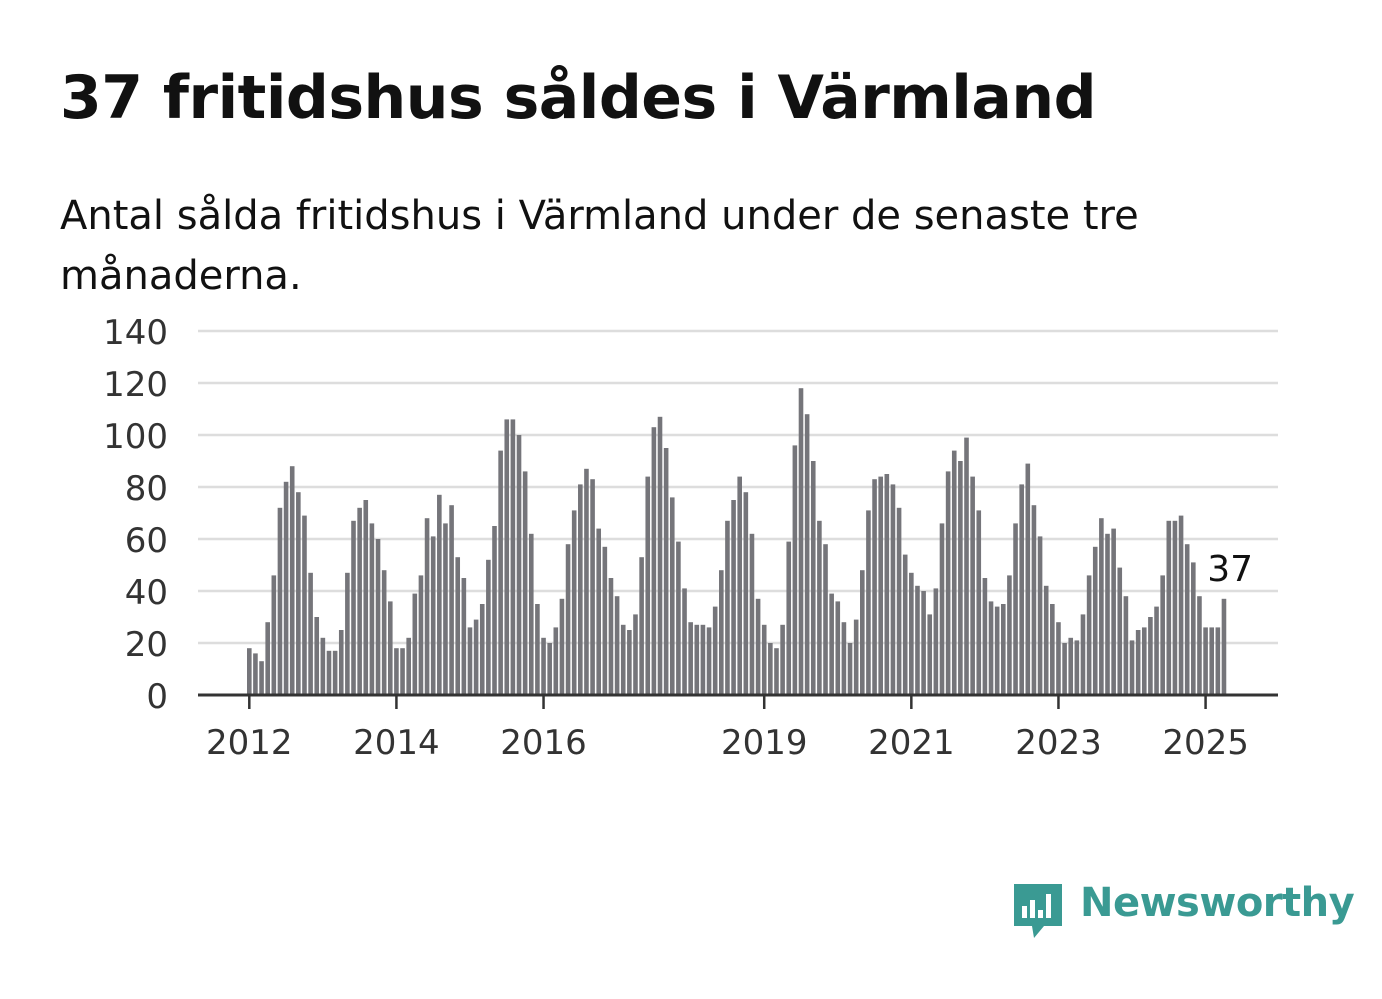  What do you see at coordinates (146, 645) in the screenshot?
I see `y-tick-label: 20` at bounding box center [146, 645].